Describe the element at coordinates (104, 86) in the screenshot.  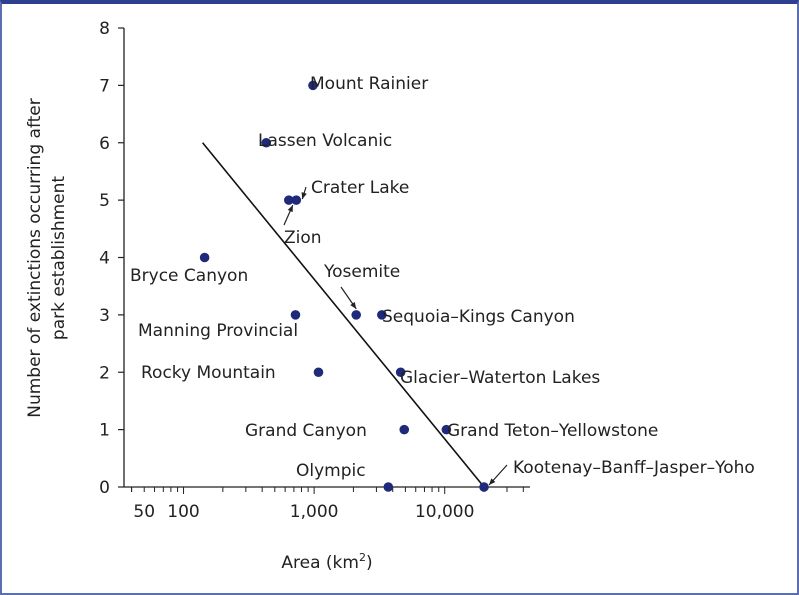
I see `y-tick-label: 7` at that location.